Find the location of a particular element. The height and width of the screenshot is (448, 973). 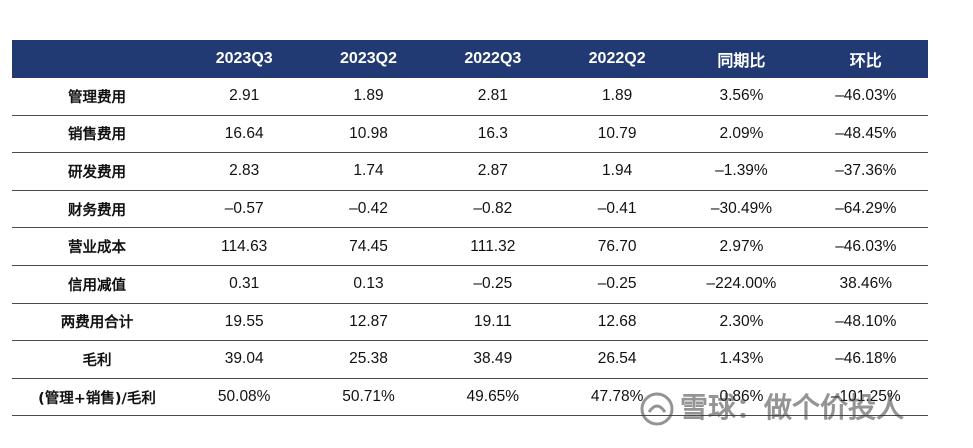

table-cell: 16.64 is located at coordinates (244, 134).